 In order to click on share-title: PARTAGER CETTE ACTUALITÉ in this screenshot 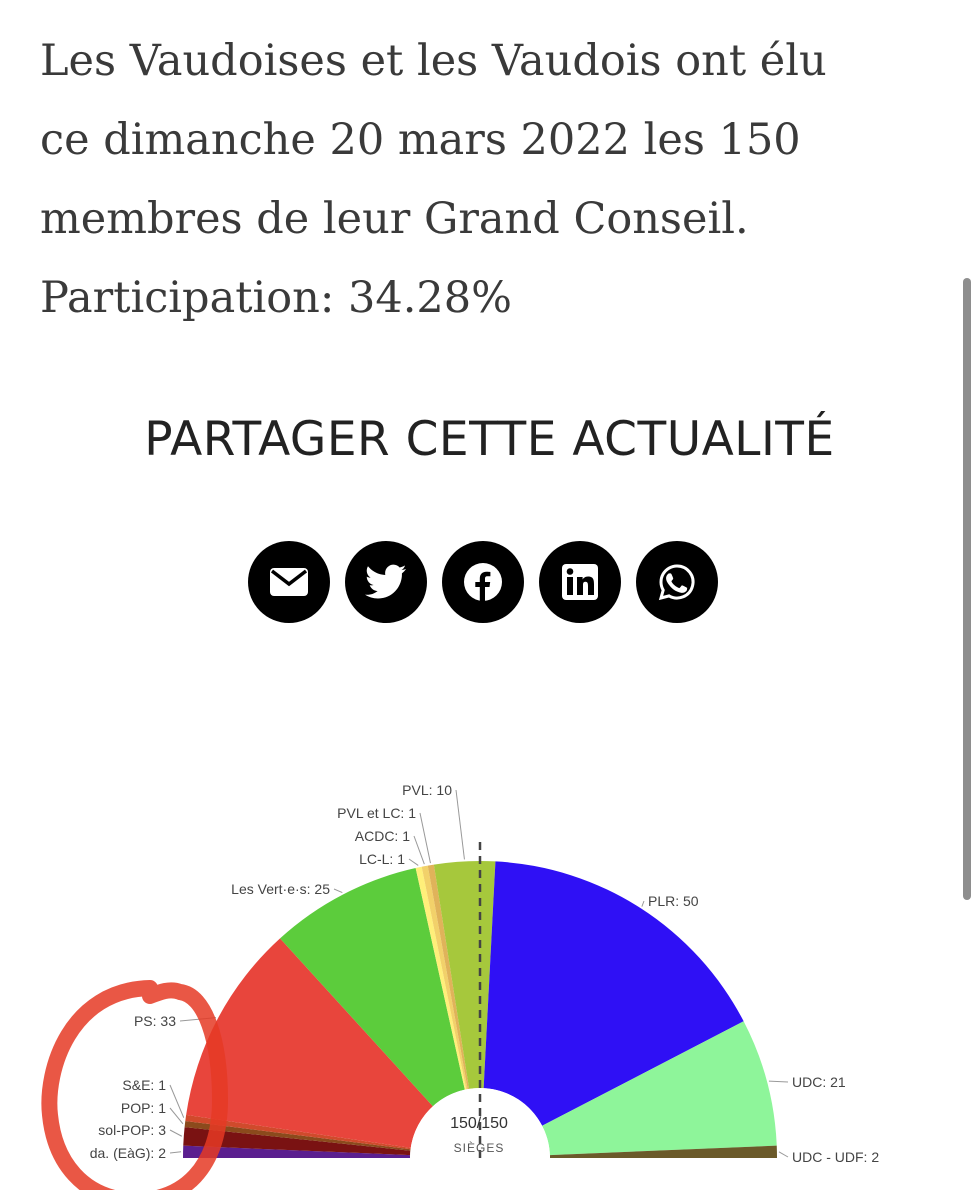, I will do `click(489, 439)`.